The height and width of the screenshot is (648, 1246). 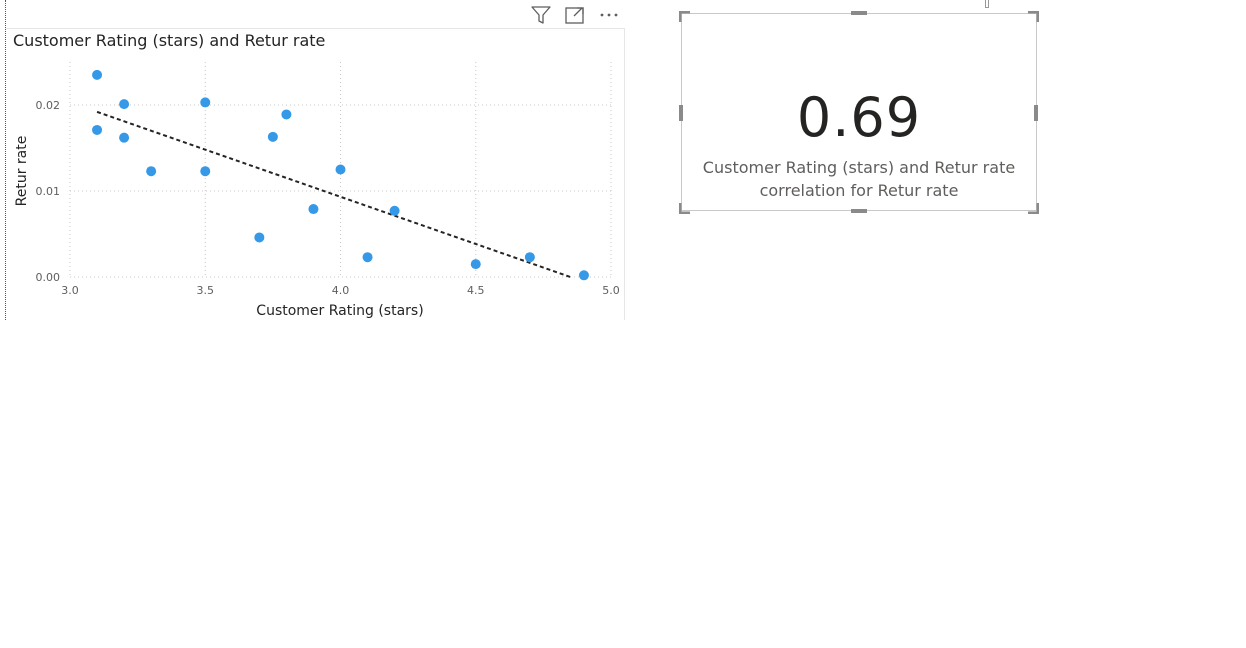 I want to click on resize-anchor-handle, so click(x=987, y=4).